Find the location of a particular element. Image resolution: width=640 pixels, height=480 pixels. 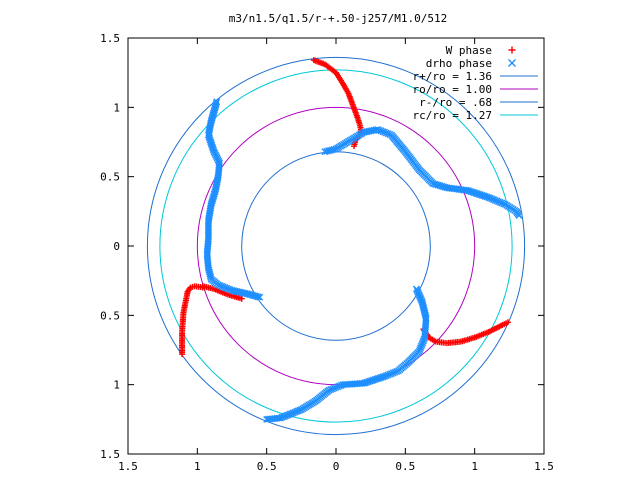

y-tick-label: 0 is located at coordinates (116, 246).